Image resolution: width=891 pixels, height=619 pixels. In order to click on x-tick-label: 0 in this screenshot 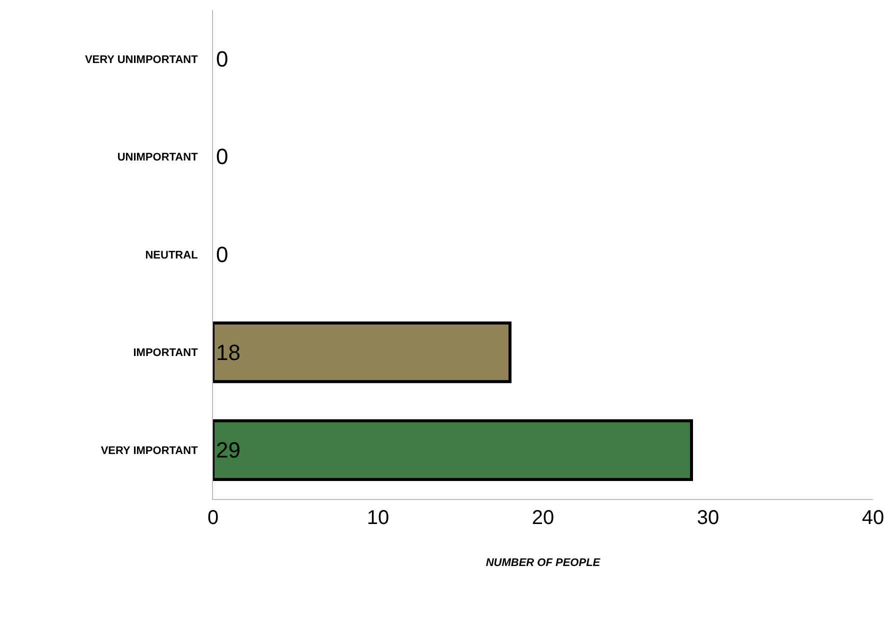, I will do `click(213, 518)`.